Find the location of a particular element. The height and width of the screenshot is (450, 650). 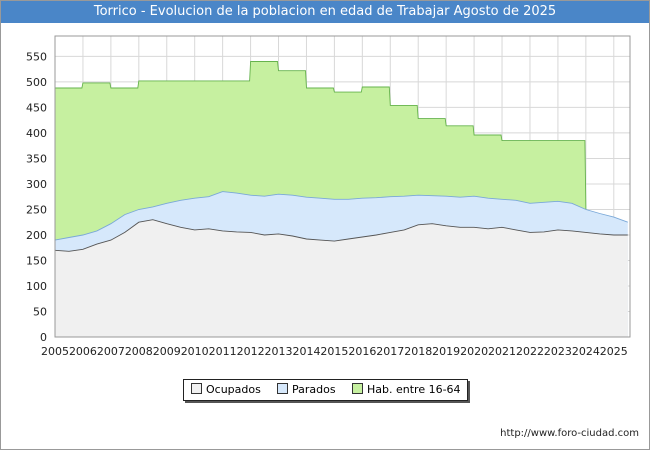

x-tick-label-2011: 2011 is located at coordinates (223, 351).